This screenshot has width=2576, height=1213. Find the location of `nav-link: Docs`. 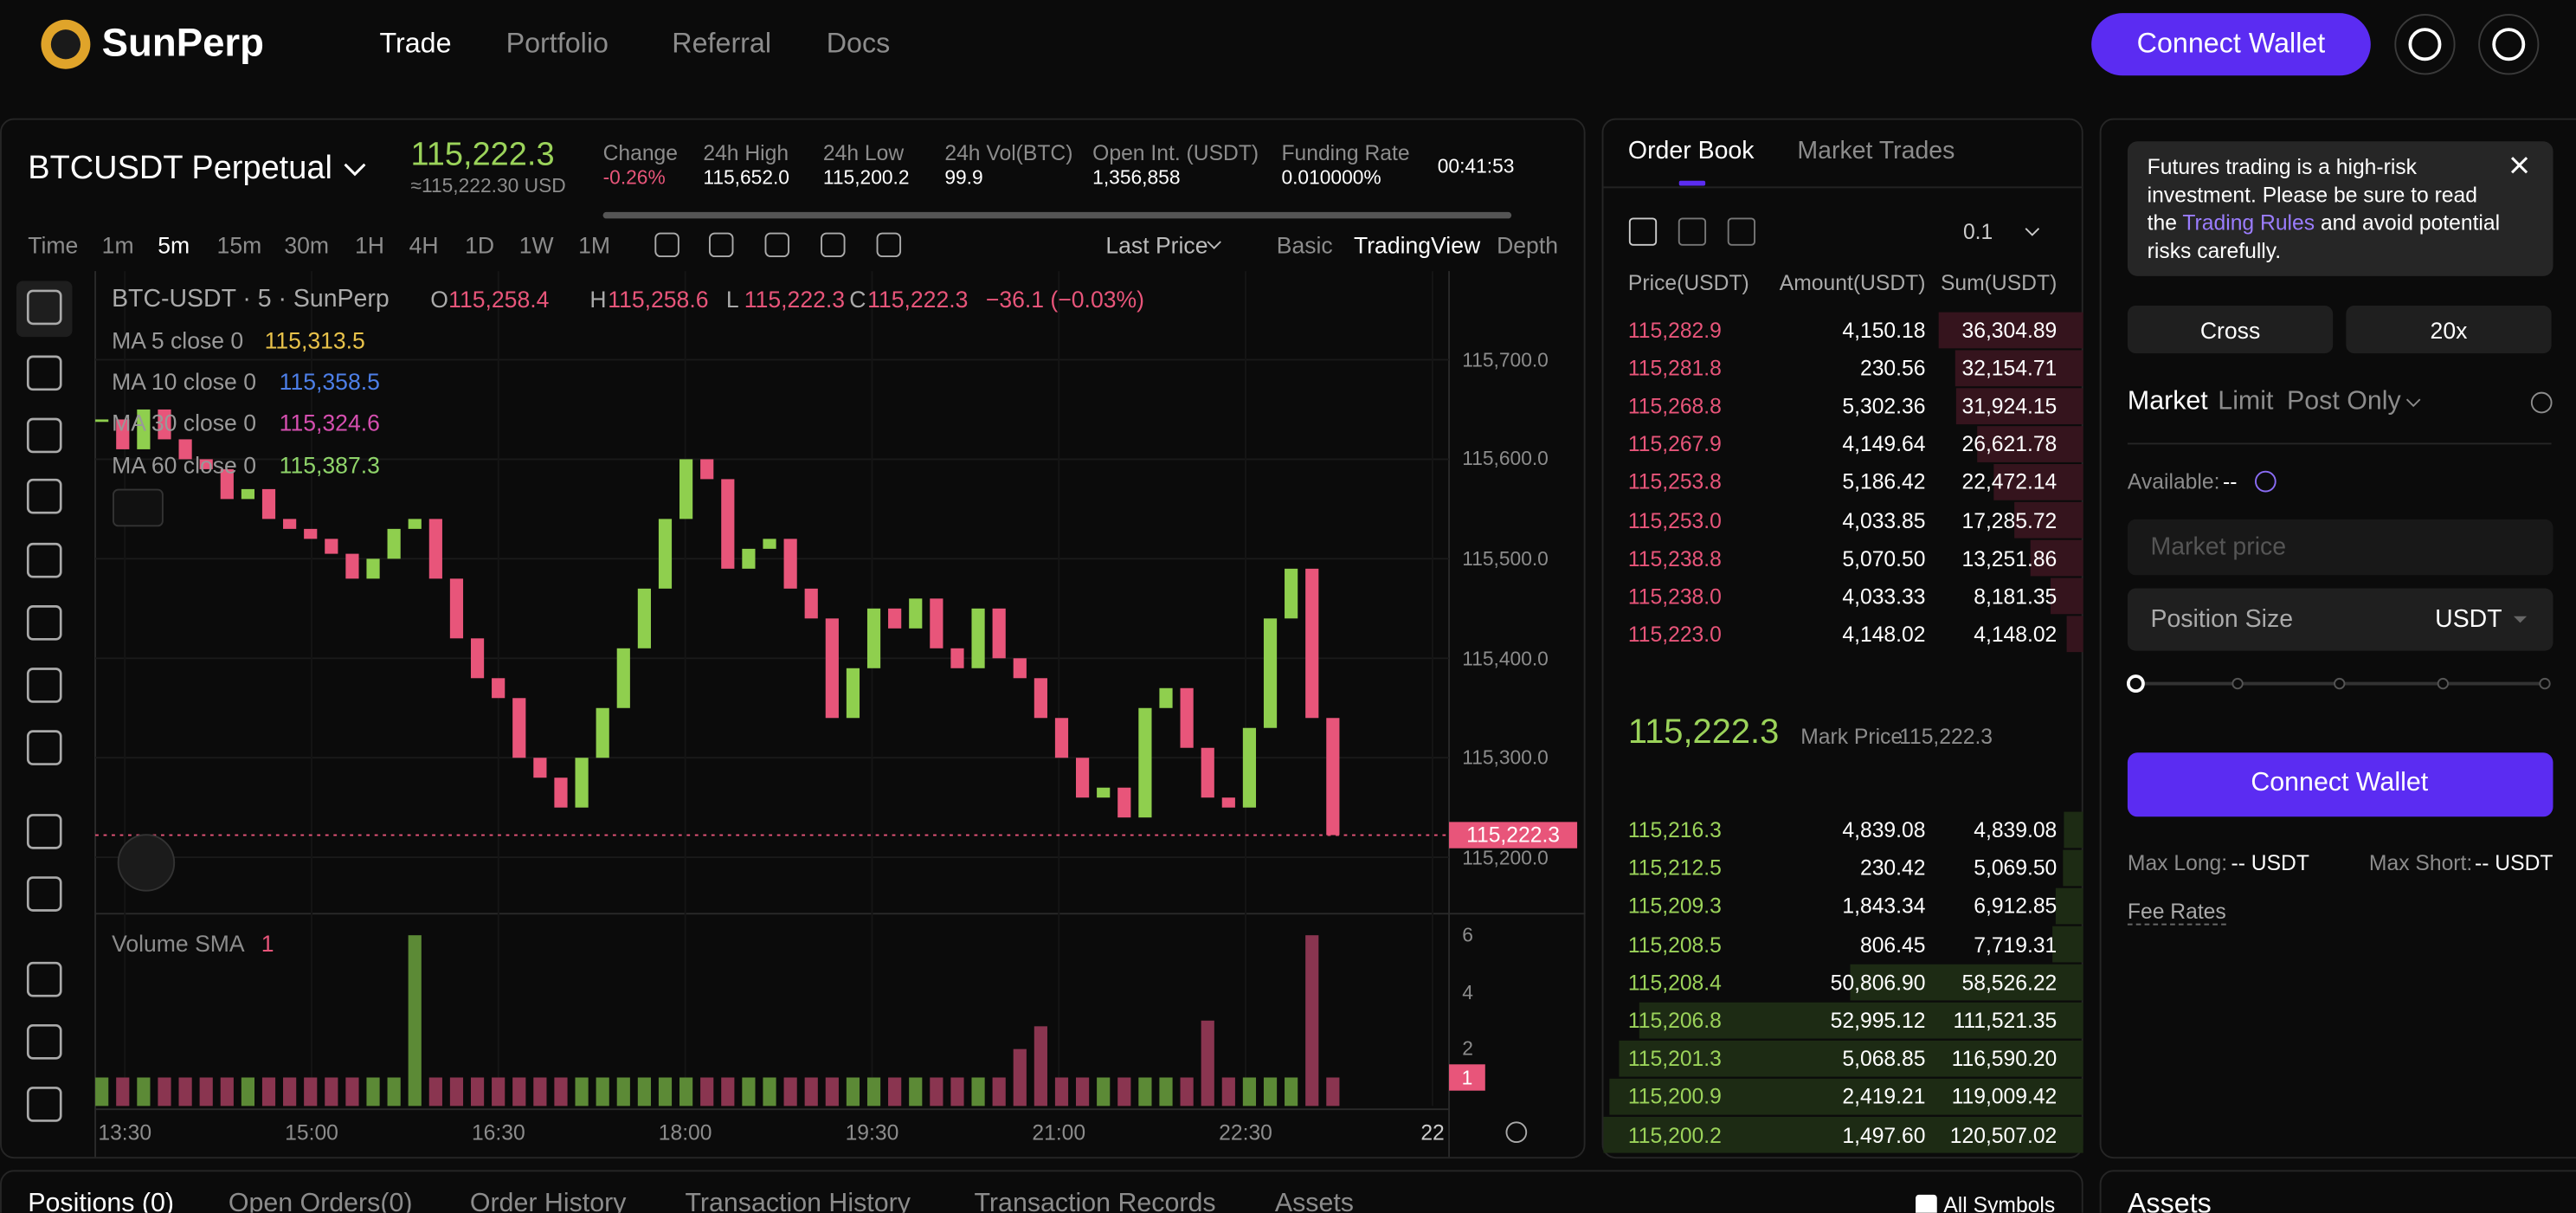

nav-link: Docs is located at coordinates (858, 44).